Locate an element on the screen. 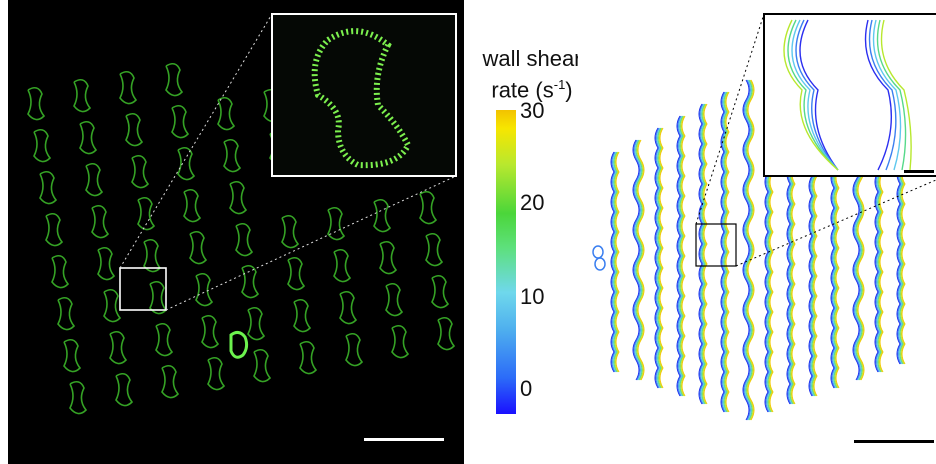 Image resolution: width=936 pixels, height=464 pixels. colorbar-tick-10: 10 is located at coordinates (532, 296).